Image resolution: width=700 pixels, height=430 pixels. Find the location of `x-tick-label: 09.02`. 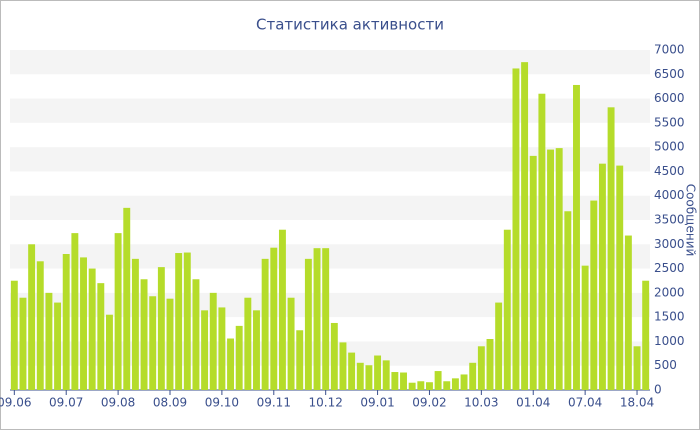

x-tick-label: 09.02 is located at coordinates (429, 403).